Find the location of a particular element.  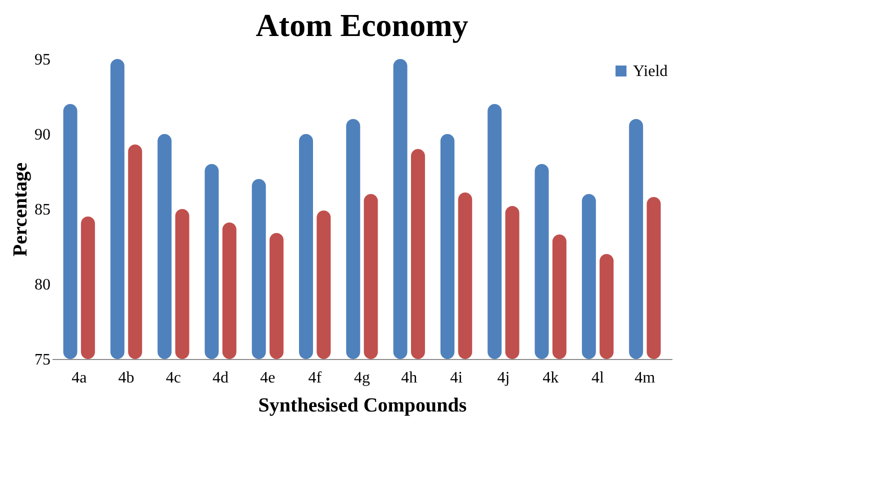

chart-title: Atom Economy is located at coordinates (362, 25).